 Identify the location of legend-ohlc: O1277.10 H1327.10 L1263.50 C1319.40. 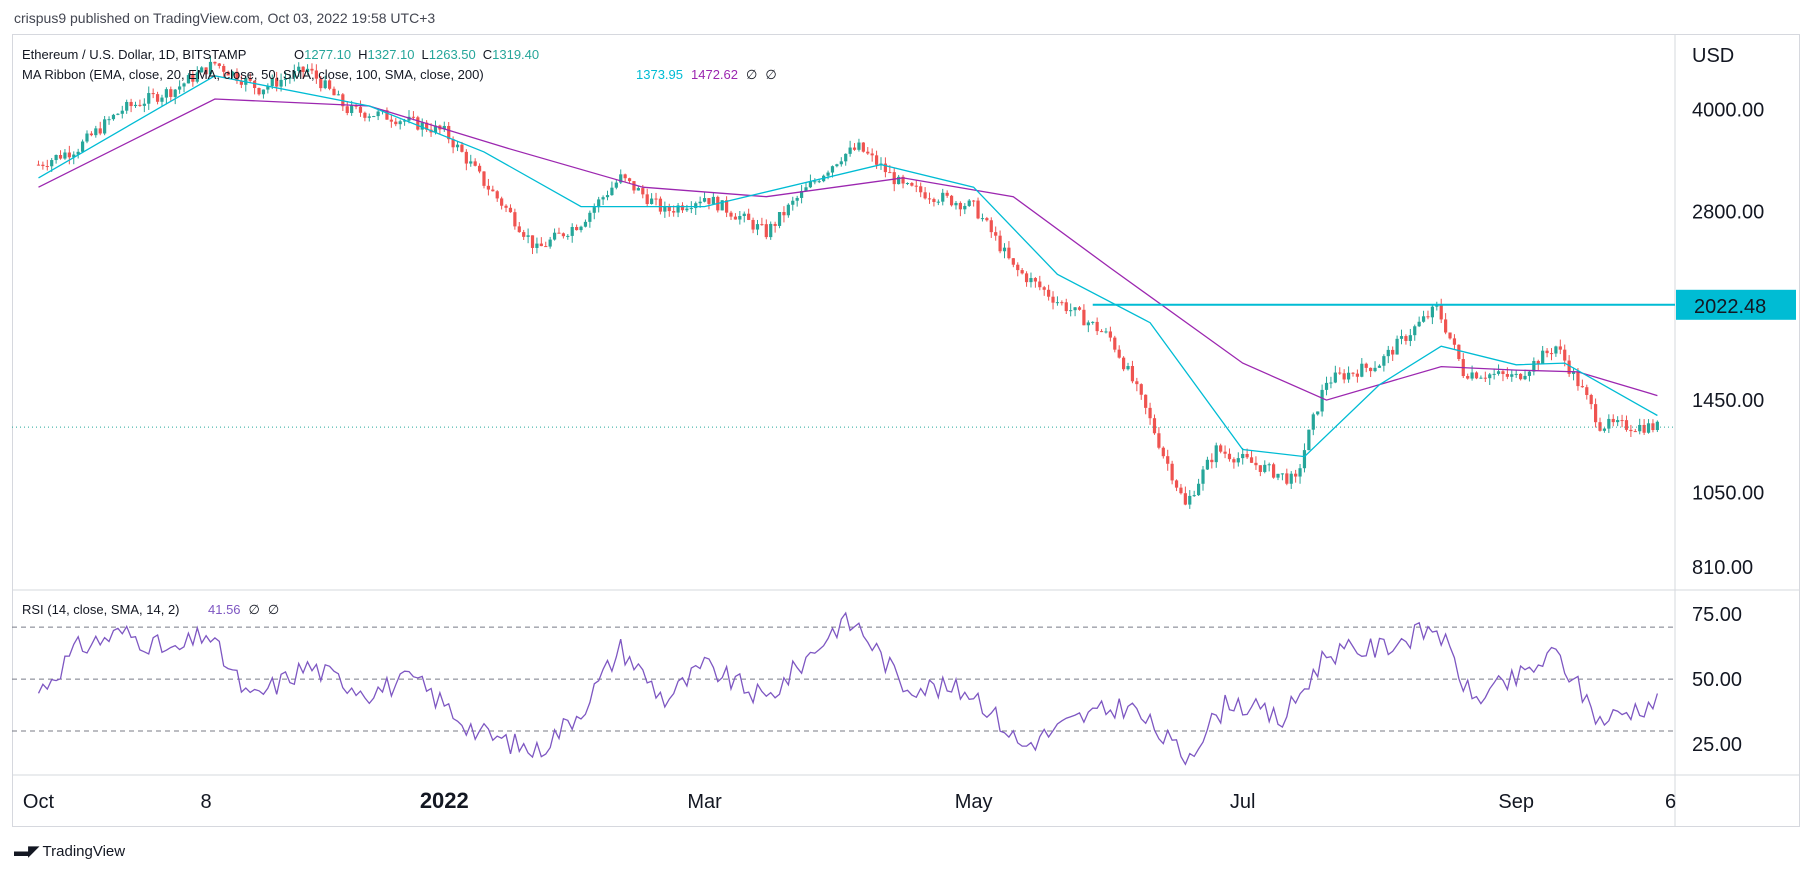
(416, 54).